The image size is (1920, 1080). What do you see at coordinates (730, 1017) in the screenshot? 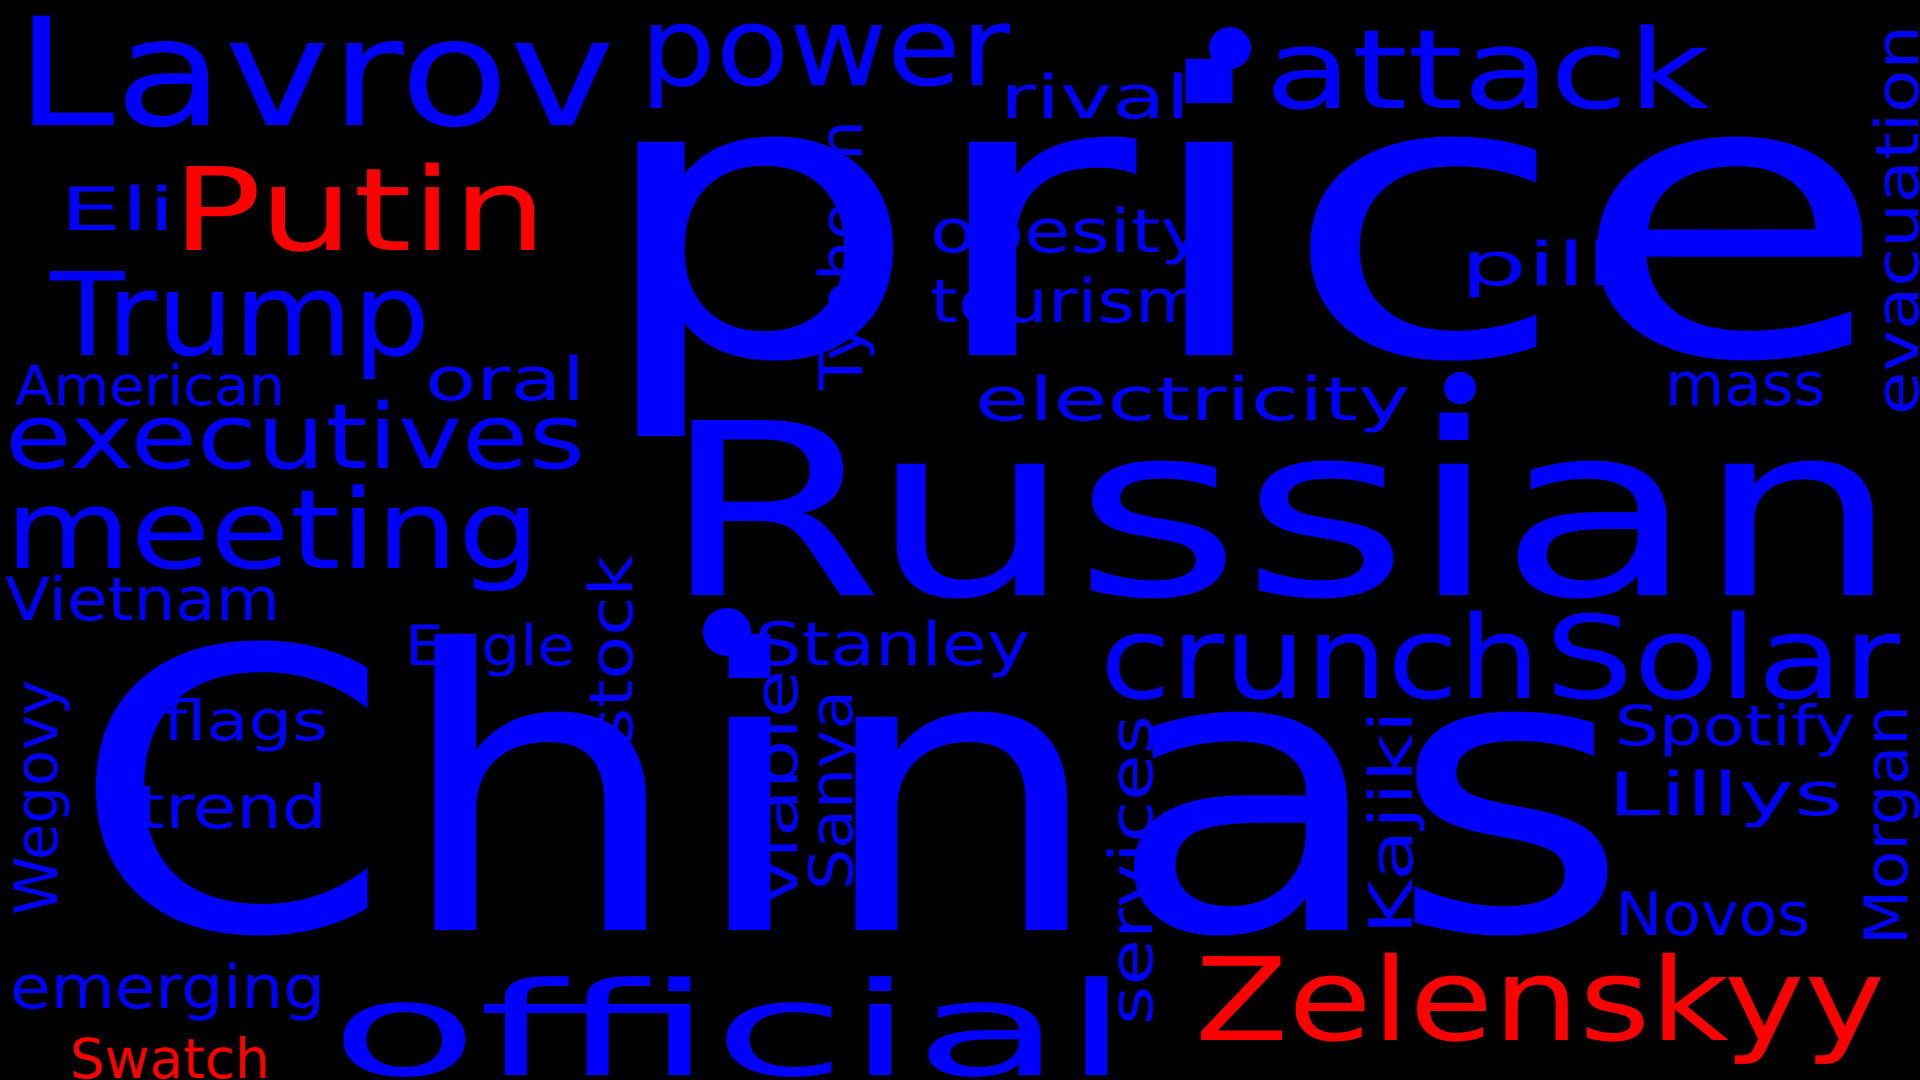
I see `word-official: official` at bounding box center [730, 1017].